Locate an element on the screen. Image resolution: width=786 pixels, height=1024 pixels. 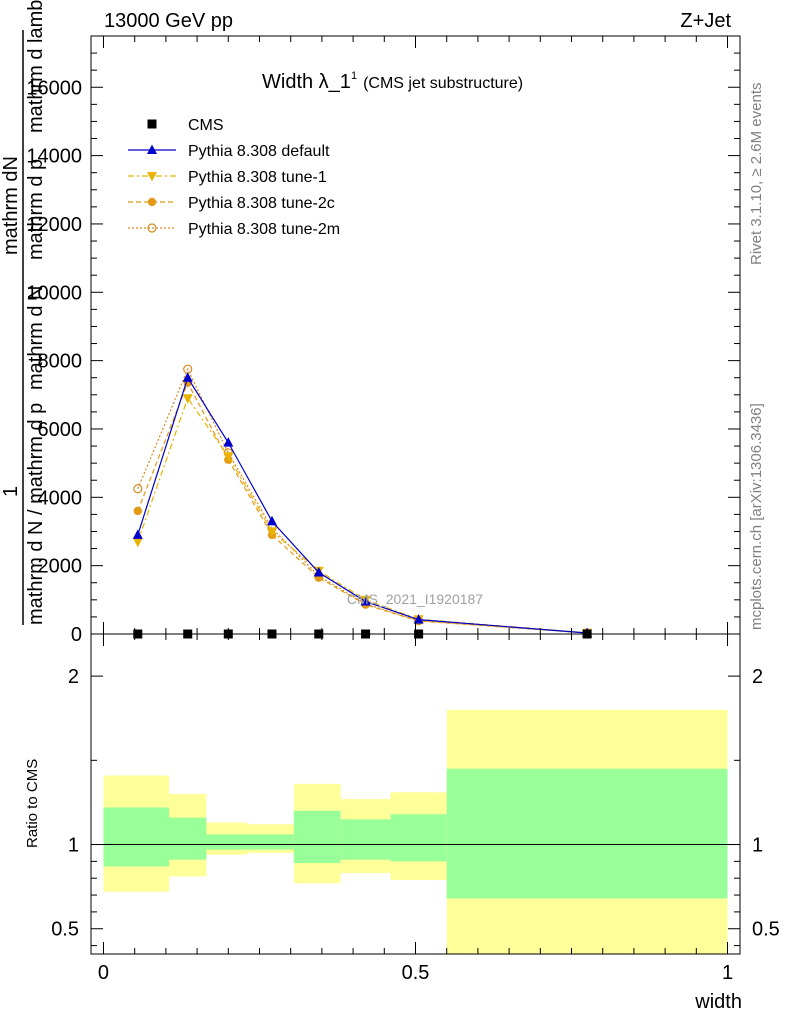
main-y-tick-label: 10000 is located at coordinates (54, 293).